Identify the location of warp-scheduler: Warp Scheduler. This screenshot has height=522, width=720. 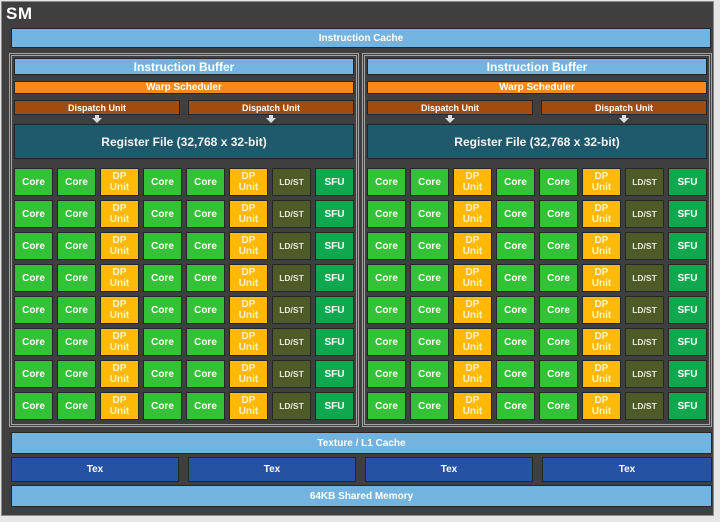
(537, 87).